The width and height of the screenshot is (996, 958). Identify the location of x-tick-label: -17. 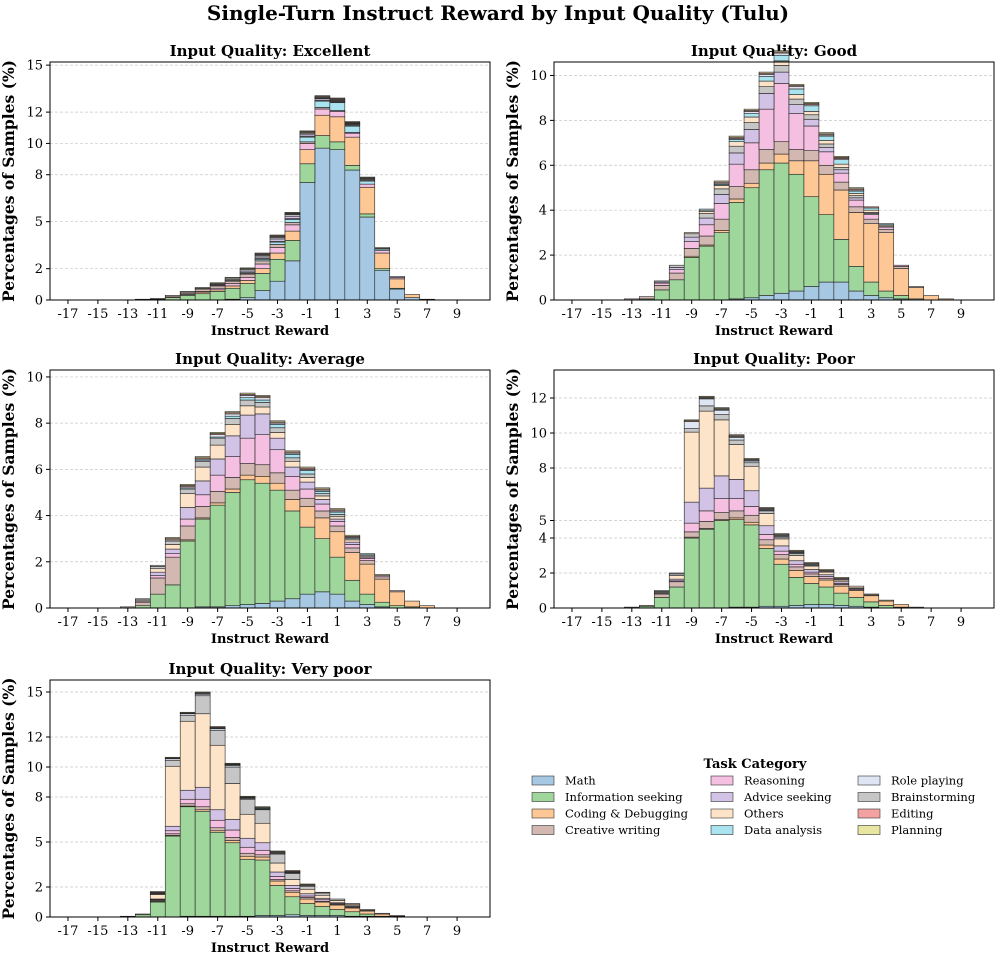
(67, 622).